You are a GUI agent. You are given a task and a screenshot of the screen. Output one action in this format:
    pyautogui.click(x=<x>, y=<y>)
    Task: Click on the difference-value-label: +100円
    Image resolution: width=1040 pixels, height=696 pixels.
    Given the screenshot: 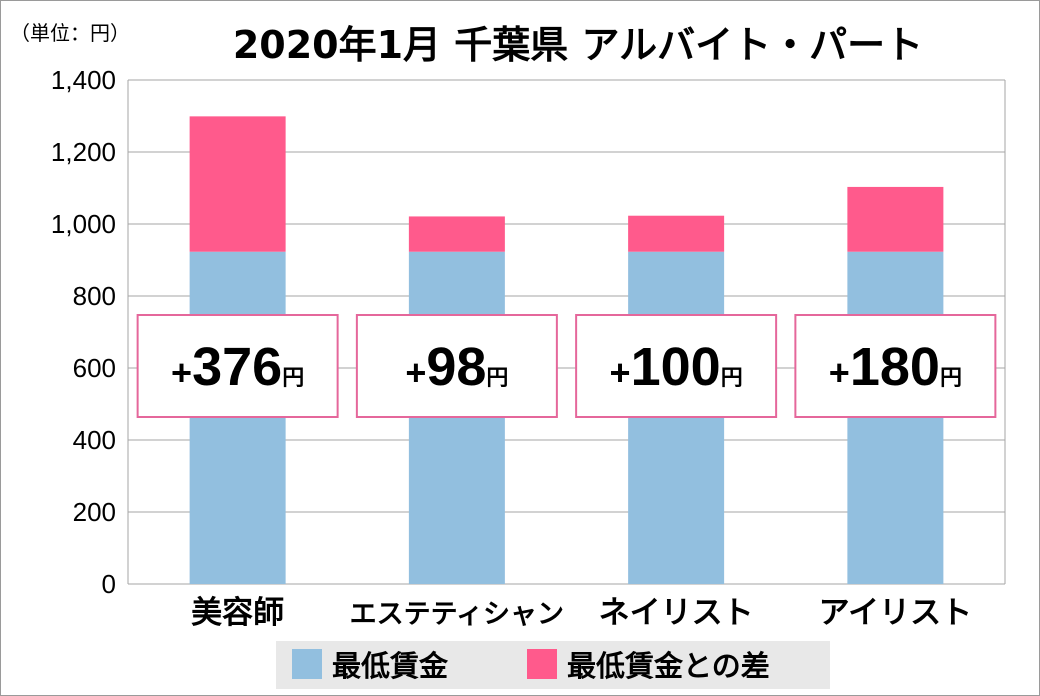 What is the action you would take?
    pyautogui.click(x=676, y=367)
    